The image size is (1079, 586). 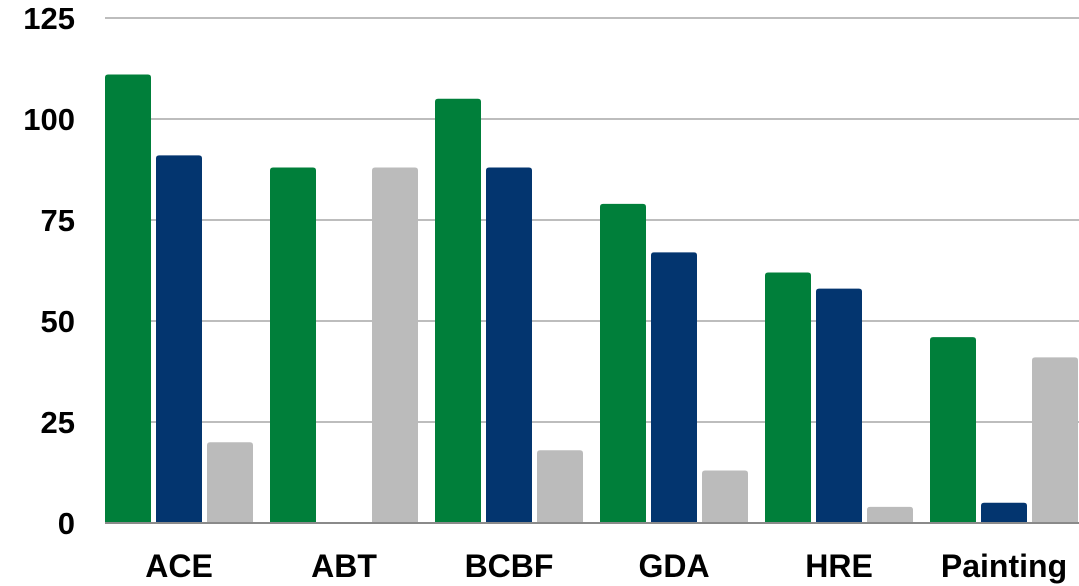 What do you see at coordinates (1004, 566) in the screenshot?
I see `x-category-label: Painting` at bounding box center [1004, 566].